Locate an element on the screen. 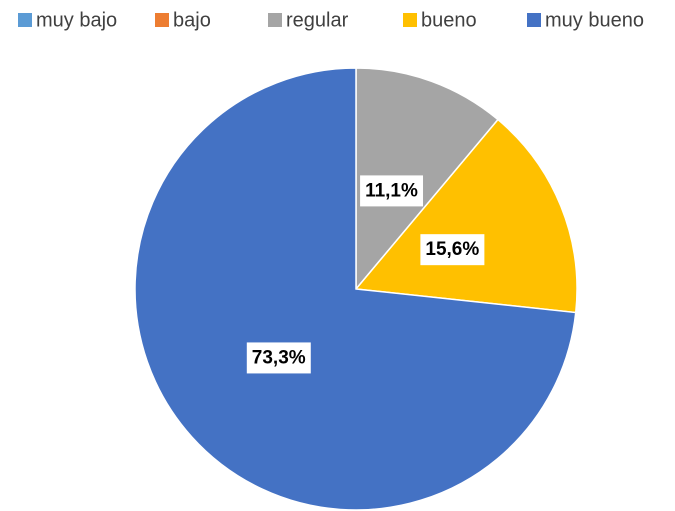 This screenshot has width=675, height=511. data-label: 11,1% is located at coordinates (391, 190).